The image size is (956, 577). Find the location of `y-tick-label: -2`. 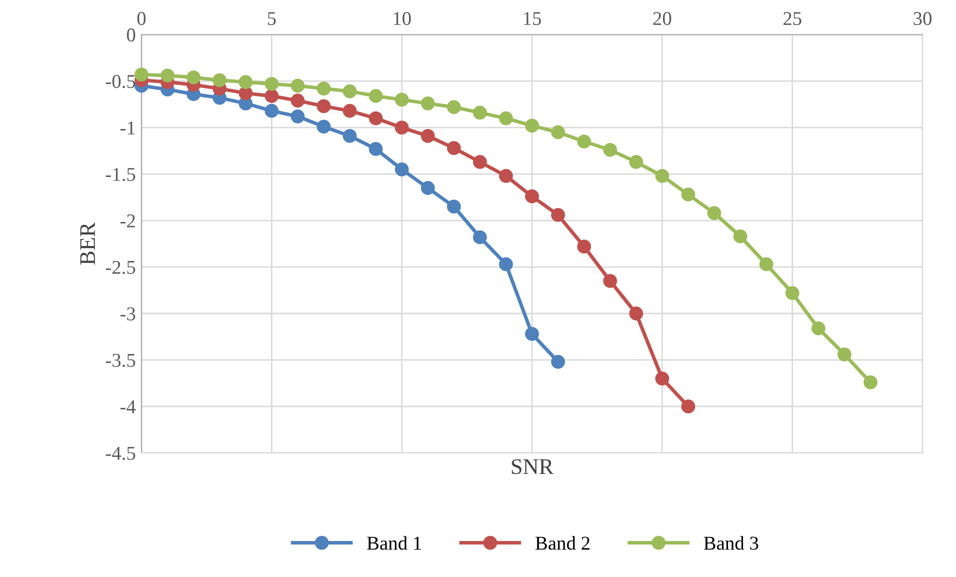

y-tick-label: -2 is located at coordinates (127, 221).